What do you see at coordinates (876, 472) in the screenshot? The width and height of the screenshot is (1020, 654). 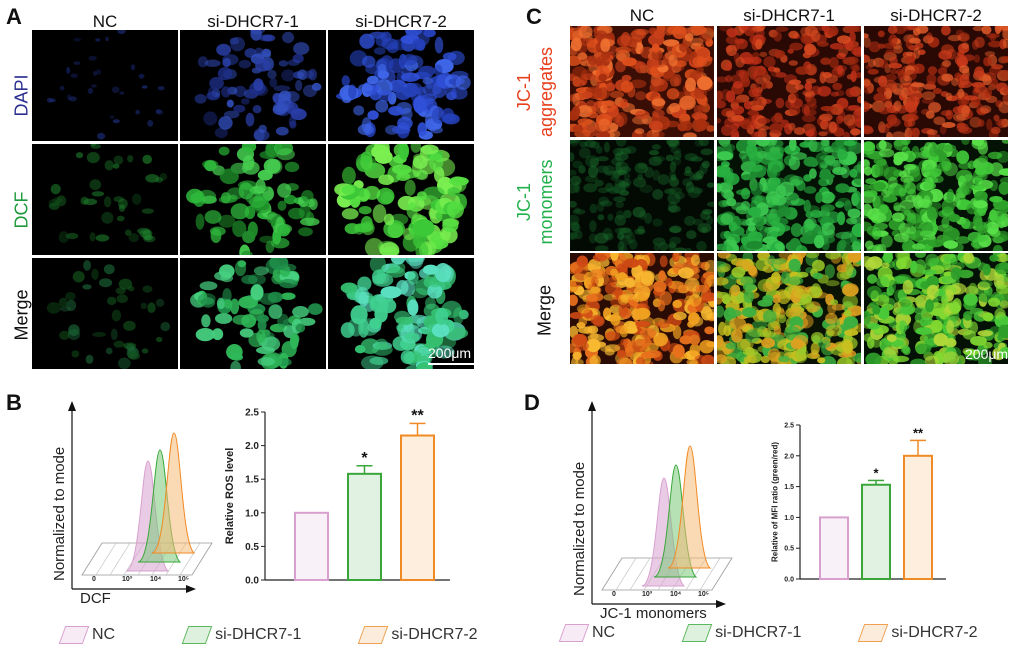 I see `panel-d-bar-significance: *` at bounding box center [876, 472].